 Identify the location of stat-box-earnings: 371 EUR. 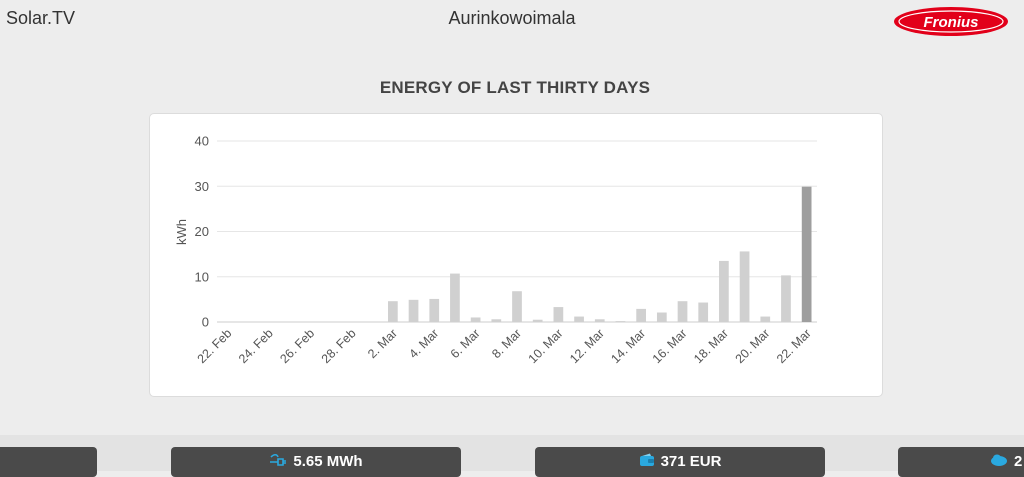
(680, 462).